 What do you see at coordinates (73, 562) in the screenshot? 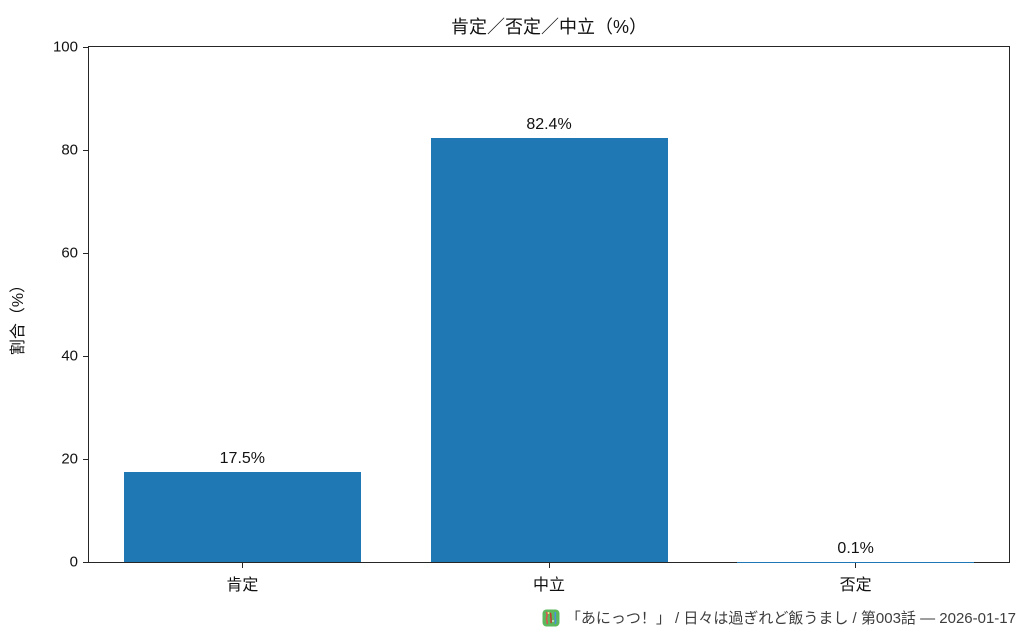
I see `y-tick-label: 0` at bounding box center [73, 562].